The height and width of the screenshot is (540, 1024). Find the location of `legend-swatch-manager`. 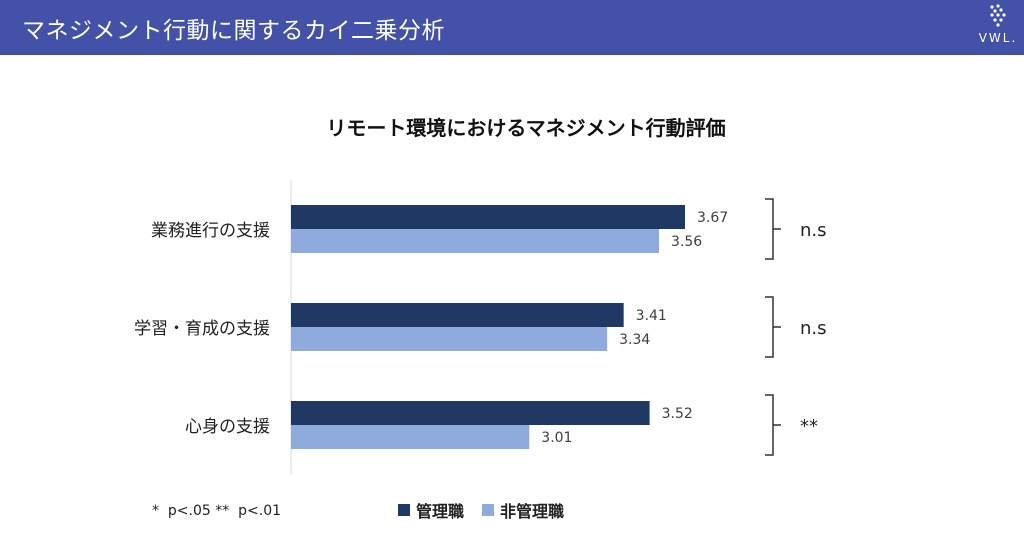

legend-swatch-manager is located at coordinates (404, 510).